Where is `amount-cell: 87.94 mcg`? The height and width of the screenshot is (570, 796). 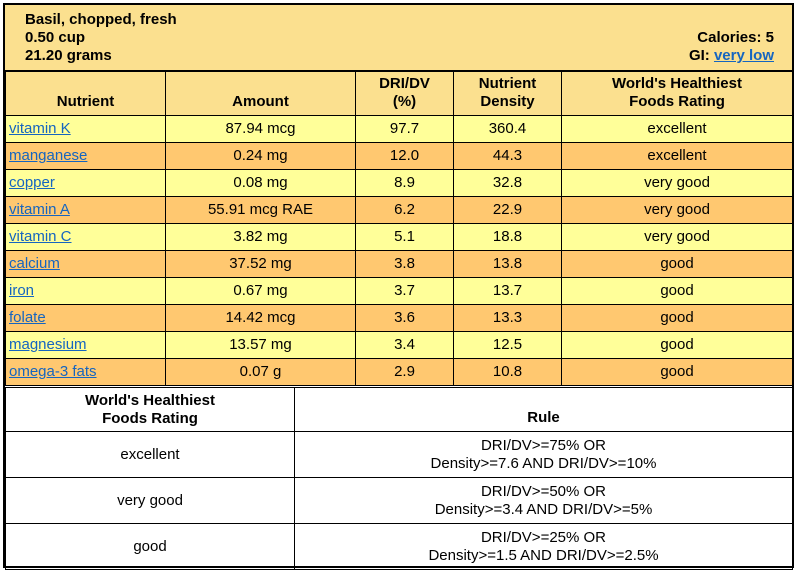 amount-cell: 87.94 mcg is located at coordinates (260, 129).